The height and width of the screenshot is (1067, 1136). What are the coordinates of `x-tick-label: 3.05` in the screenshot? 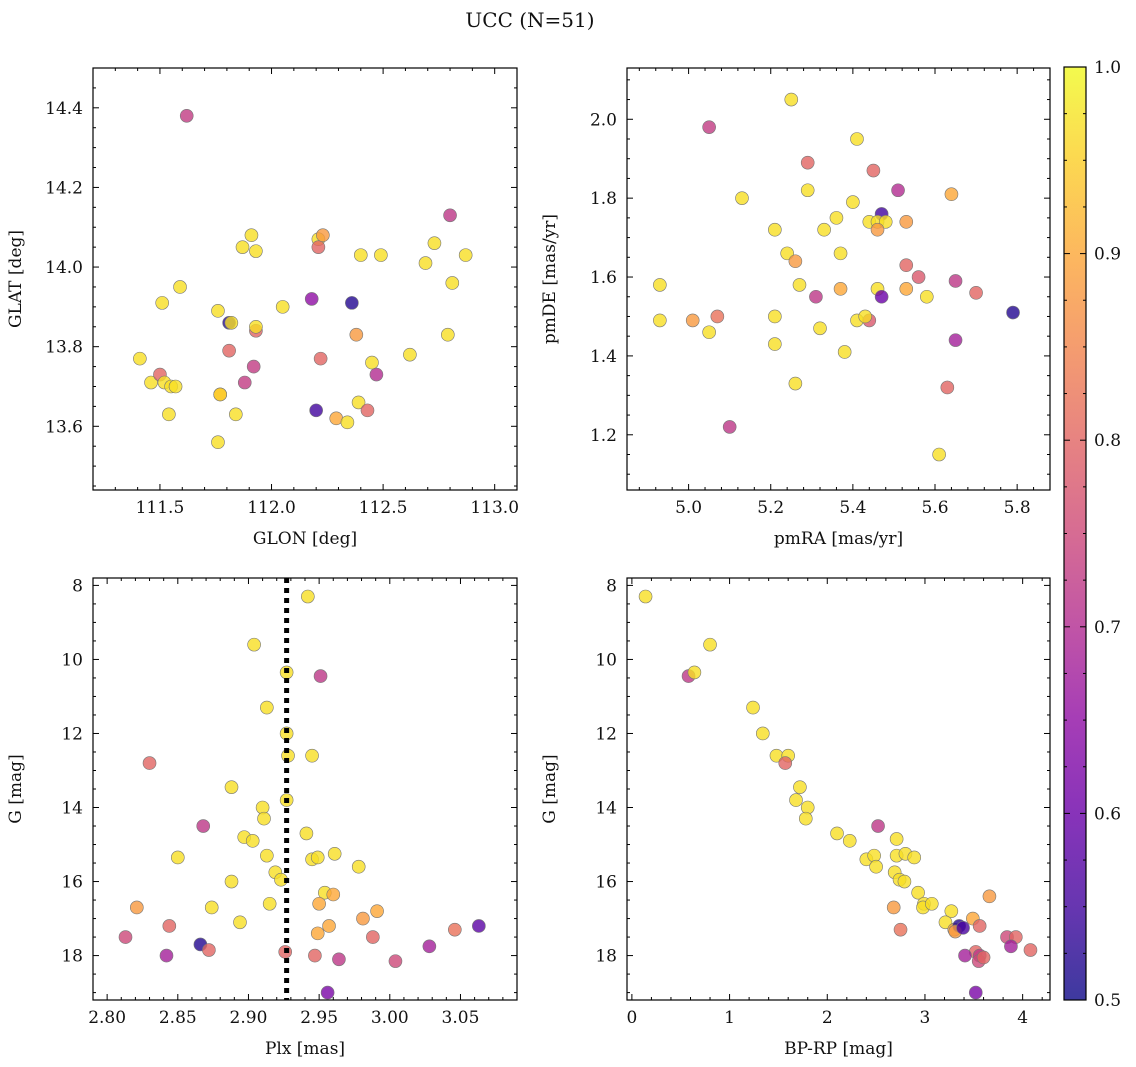 It's located at (461, 1018).